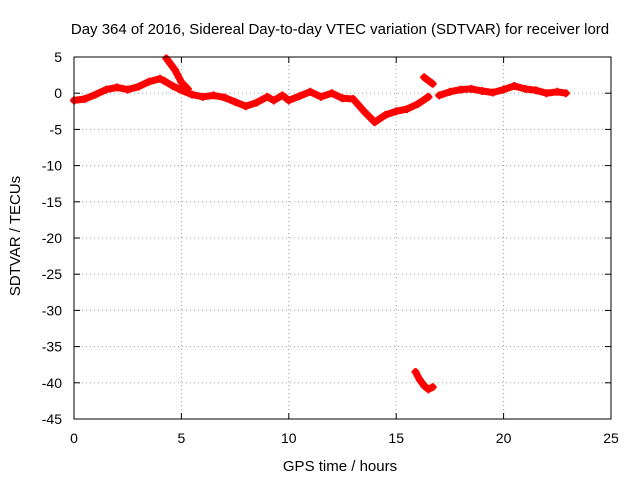  What do you see at coordinates (52, 419) in the screenshot?
I see `y-tick-label: -45` at bounding box center [52, 419].